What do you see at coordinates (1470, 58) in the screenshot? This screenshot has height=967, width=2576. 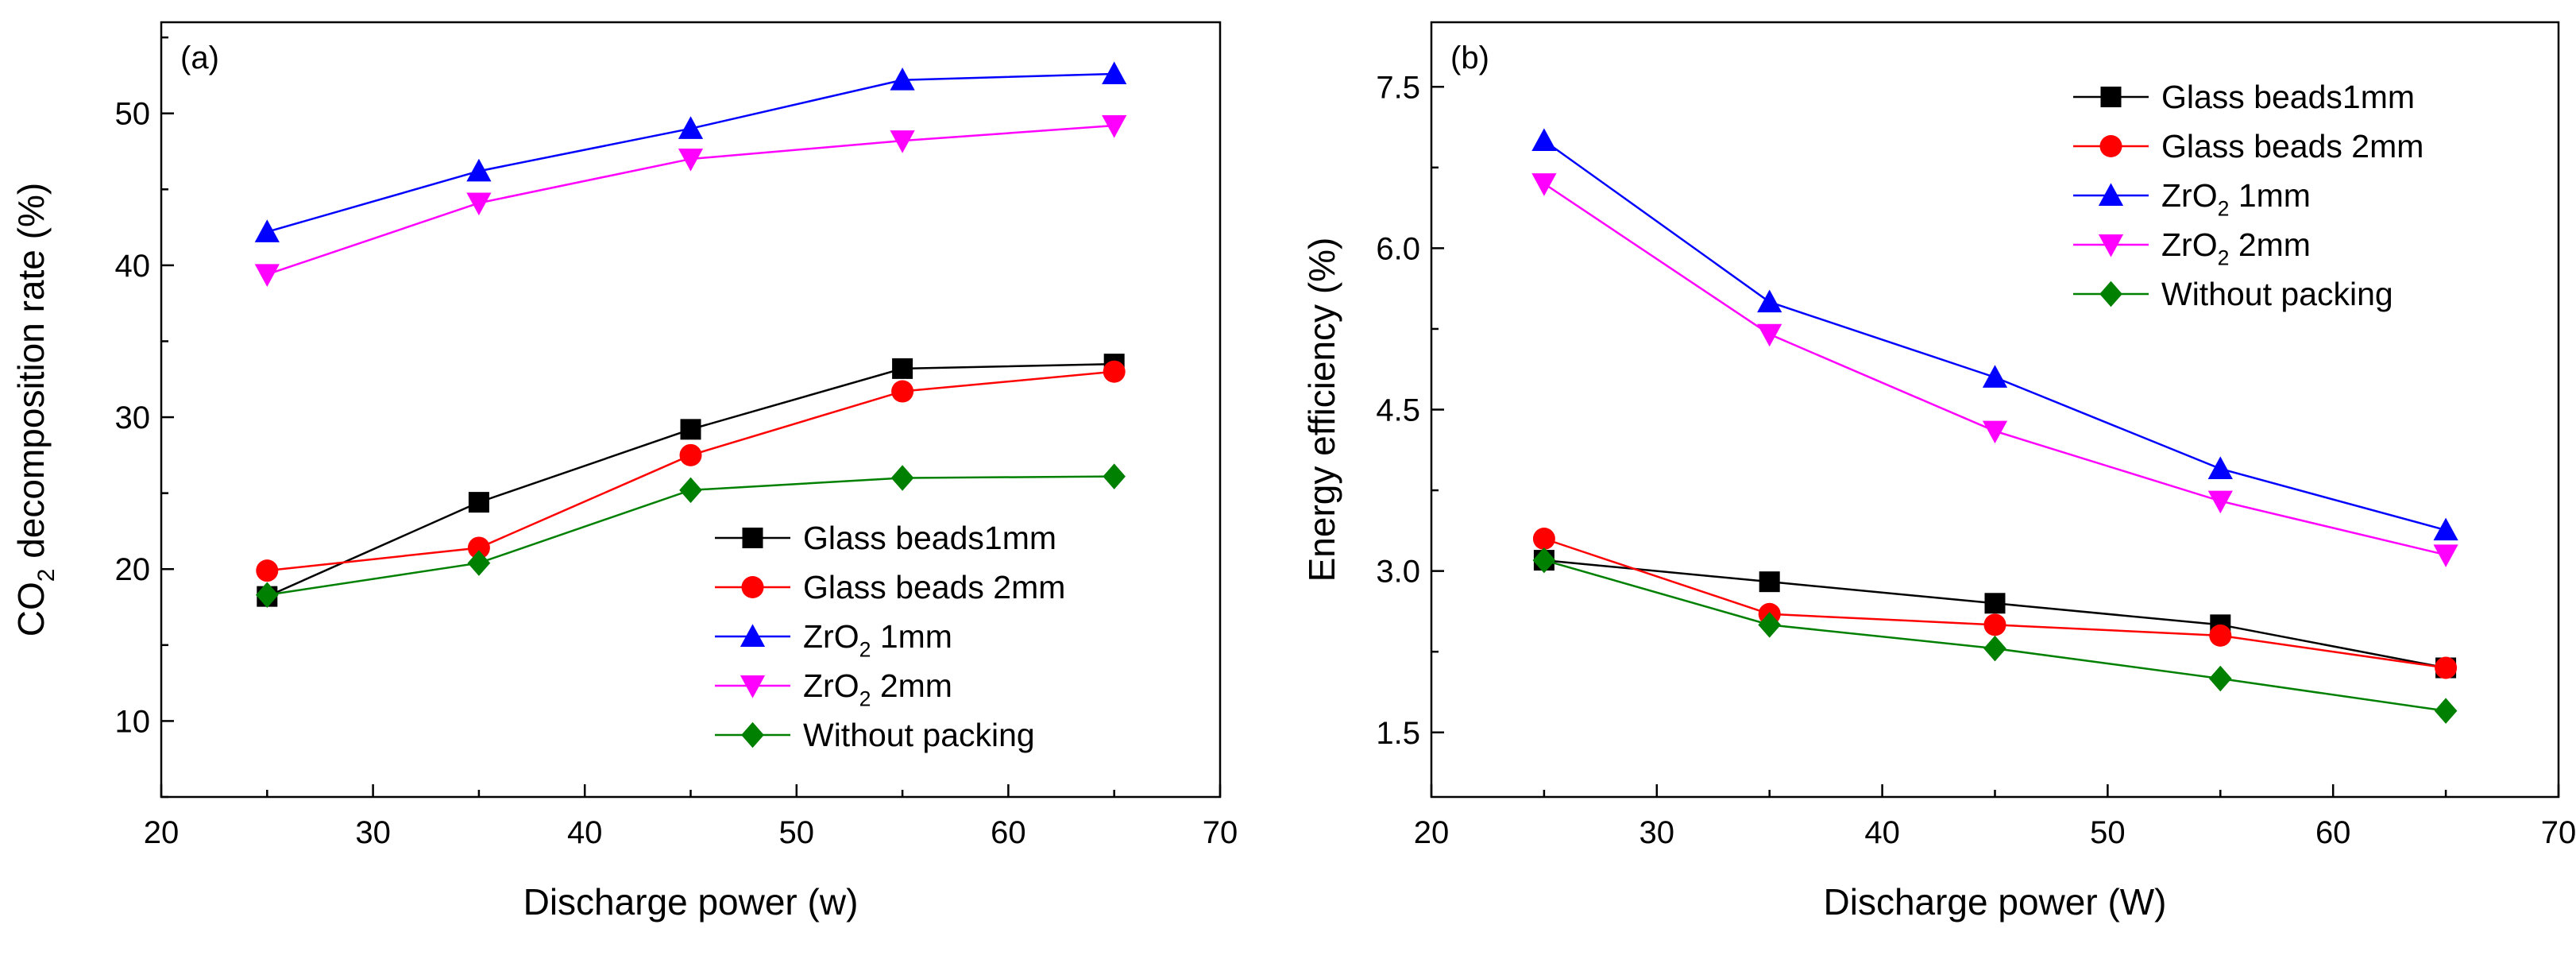 I see `panel-label: (b)` at bounding box center [1470, 58].